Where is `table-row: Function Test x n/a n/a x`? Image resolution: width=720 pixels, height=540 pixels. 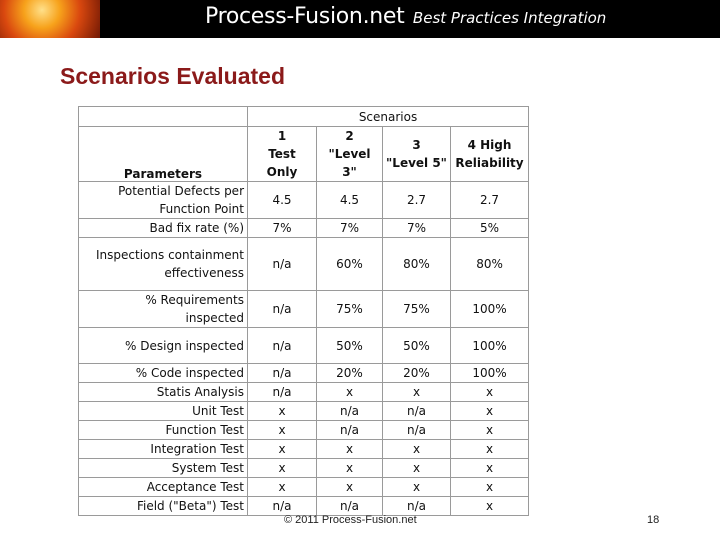
table-row: Function Test x n/a n/a x is located at coordinates (304, 430).